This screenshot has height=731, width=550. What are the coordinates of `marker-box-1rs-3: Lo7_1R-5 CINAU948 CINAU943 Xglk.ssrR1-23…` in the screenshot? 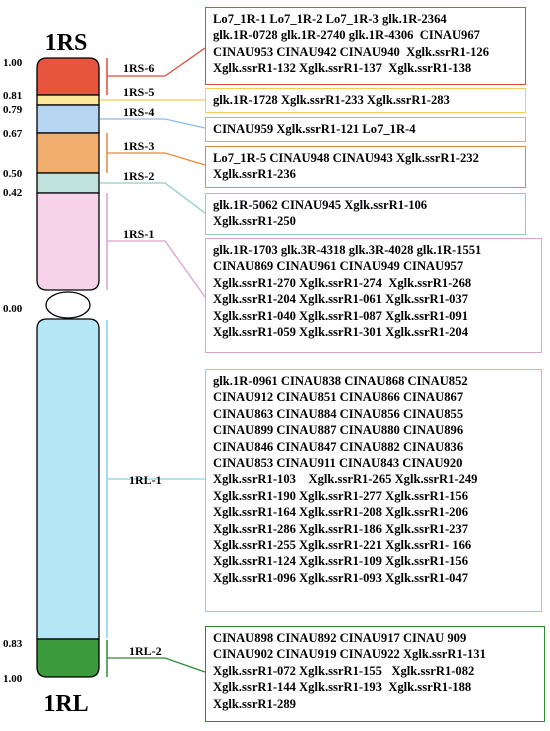 It's located at (365, 167).